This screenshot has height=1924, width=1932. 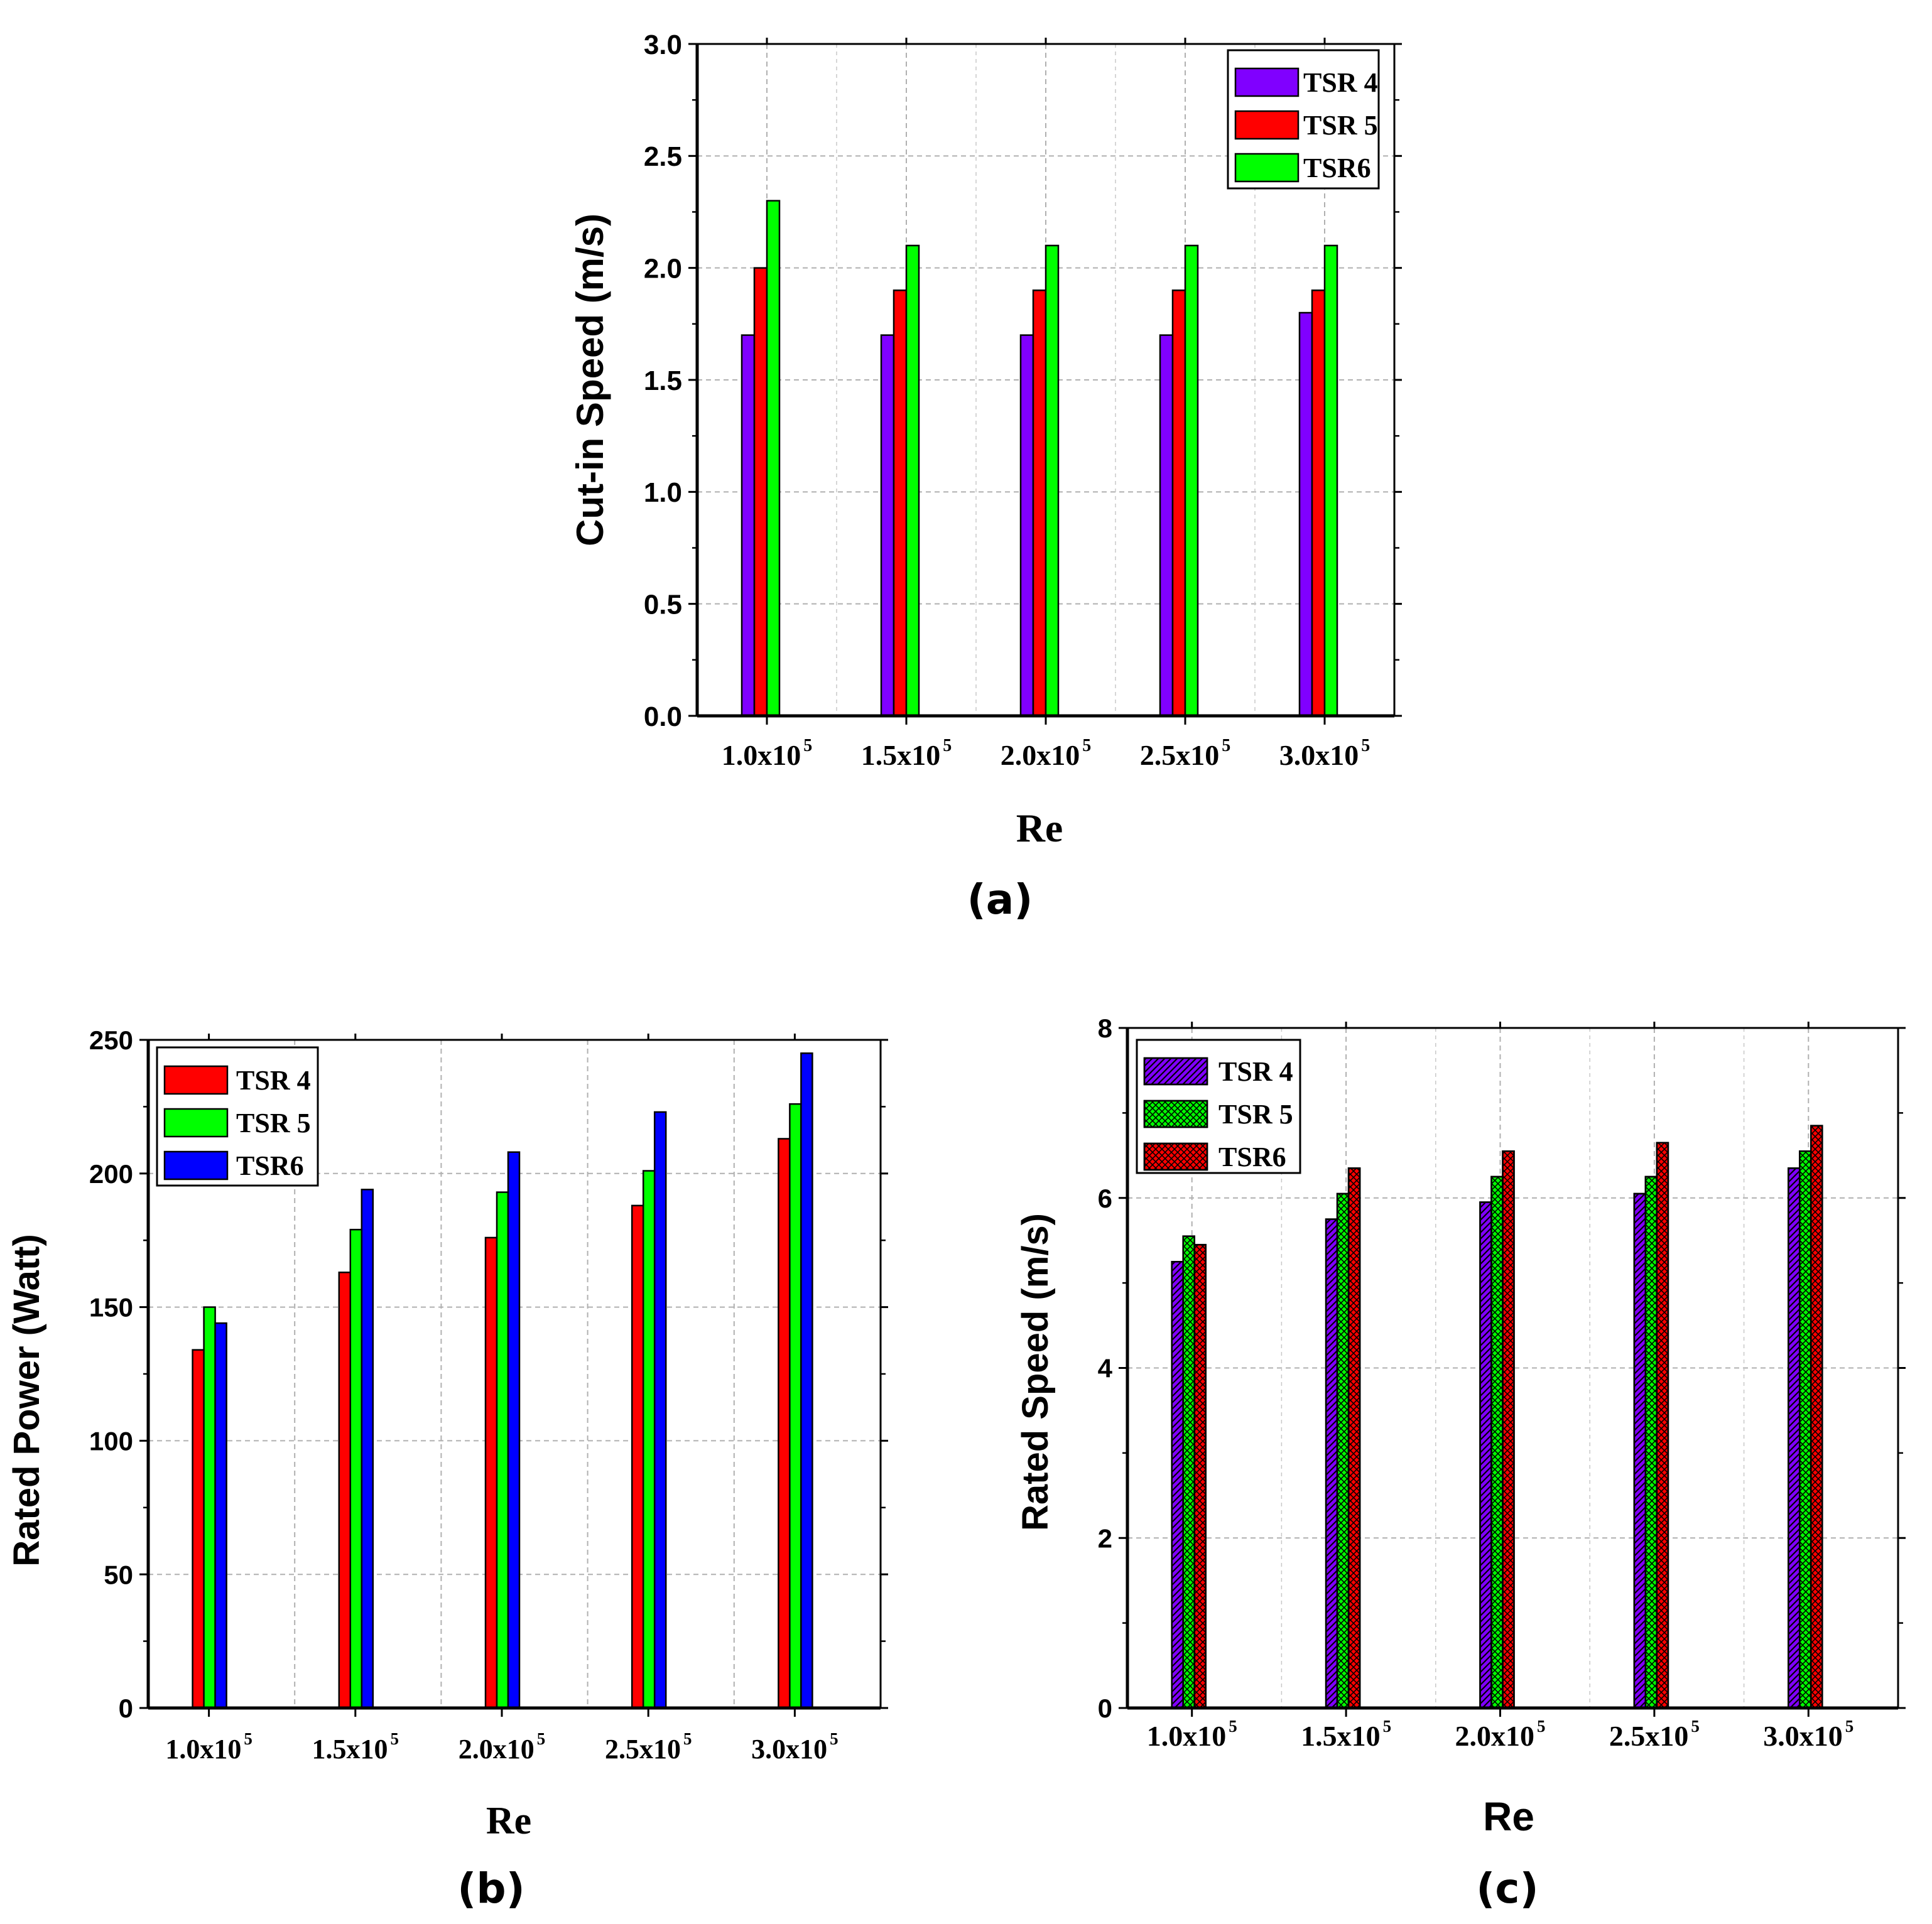 What do you see at coordinates (111, 1441) in the screenshot?
I see `y-tick-label: 100` at bounding box center [111, 1441].